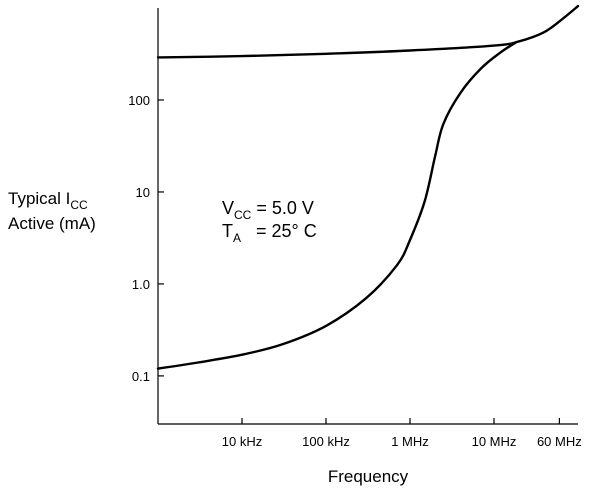 This screenshot has width=606, height=494. Describe the element at coordinates (559, 441) in the screenshot. I see `x-tick-label: 60 MHz` at that location.